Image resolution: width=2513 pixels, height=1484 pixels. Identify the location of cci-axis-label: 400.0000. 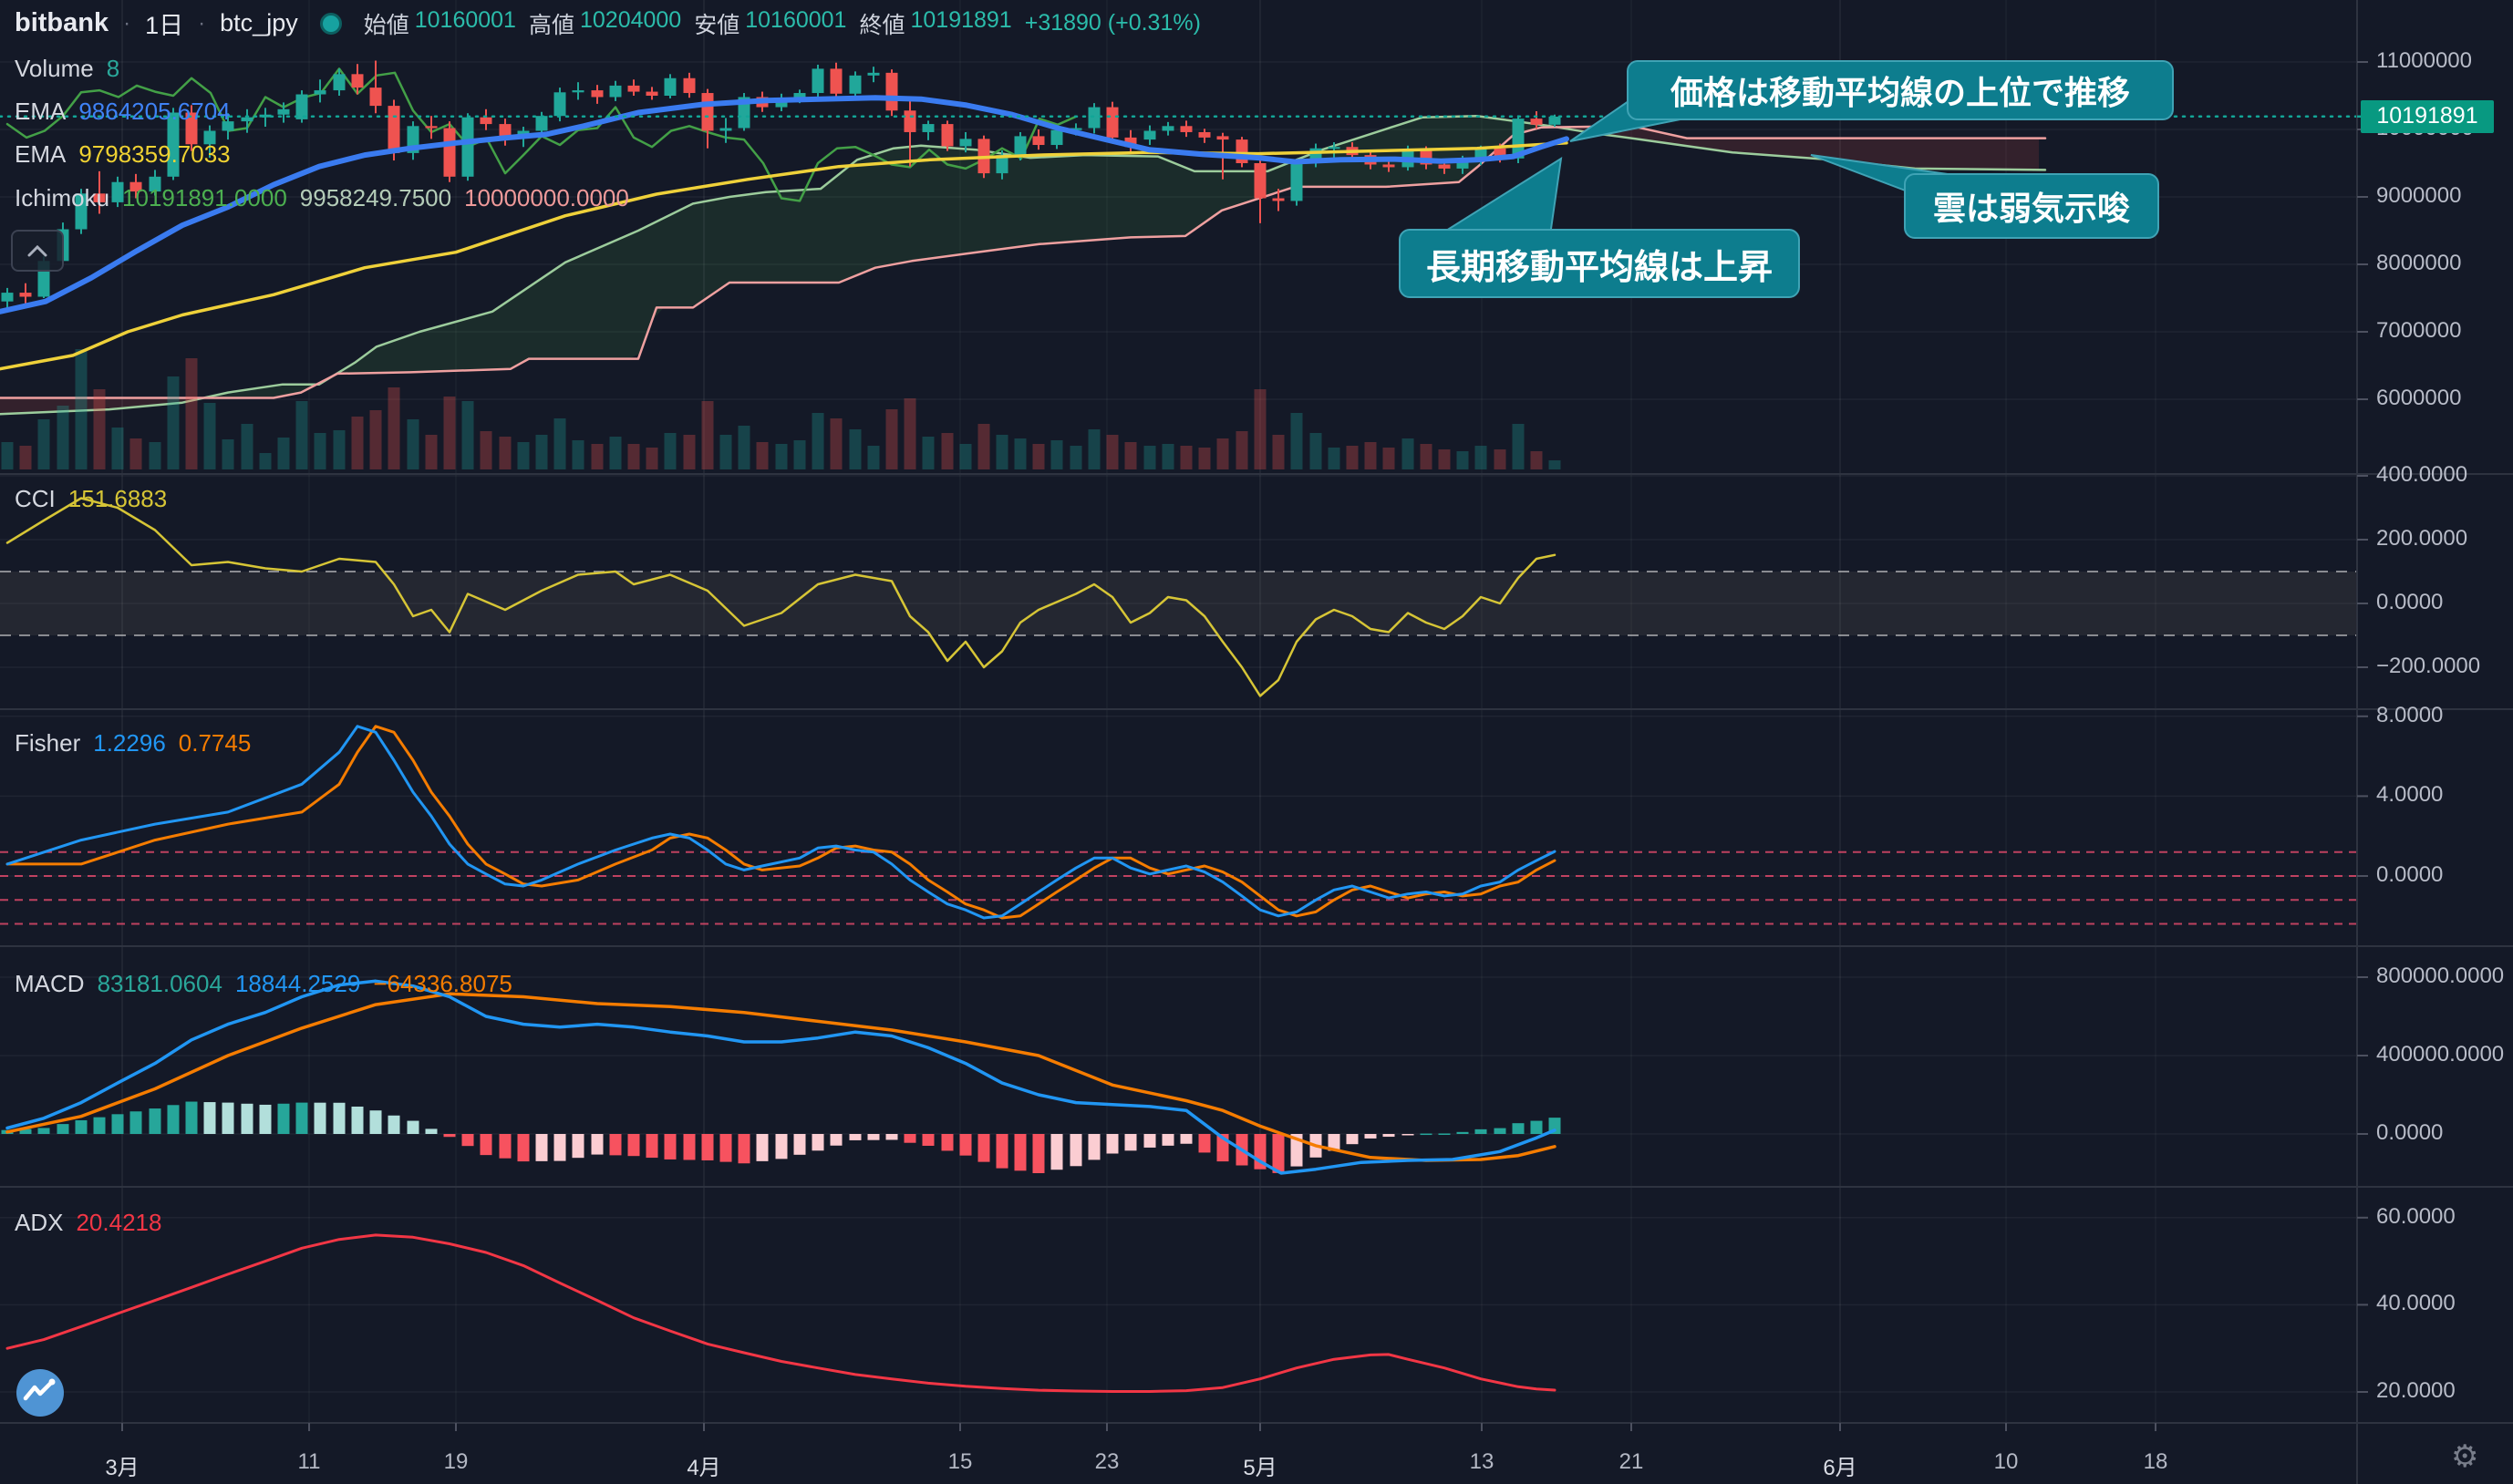
(2422, 474).